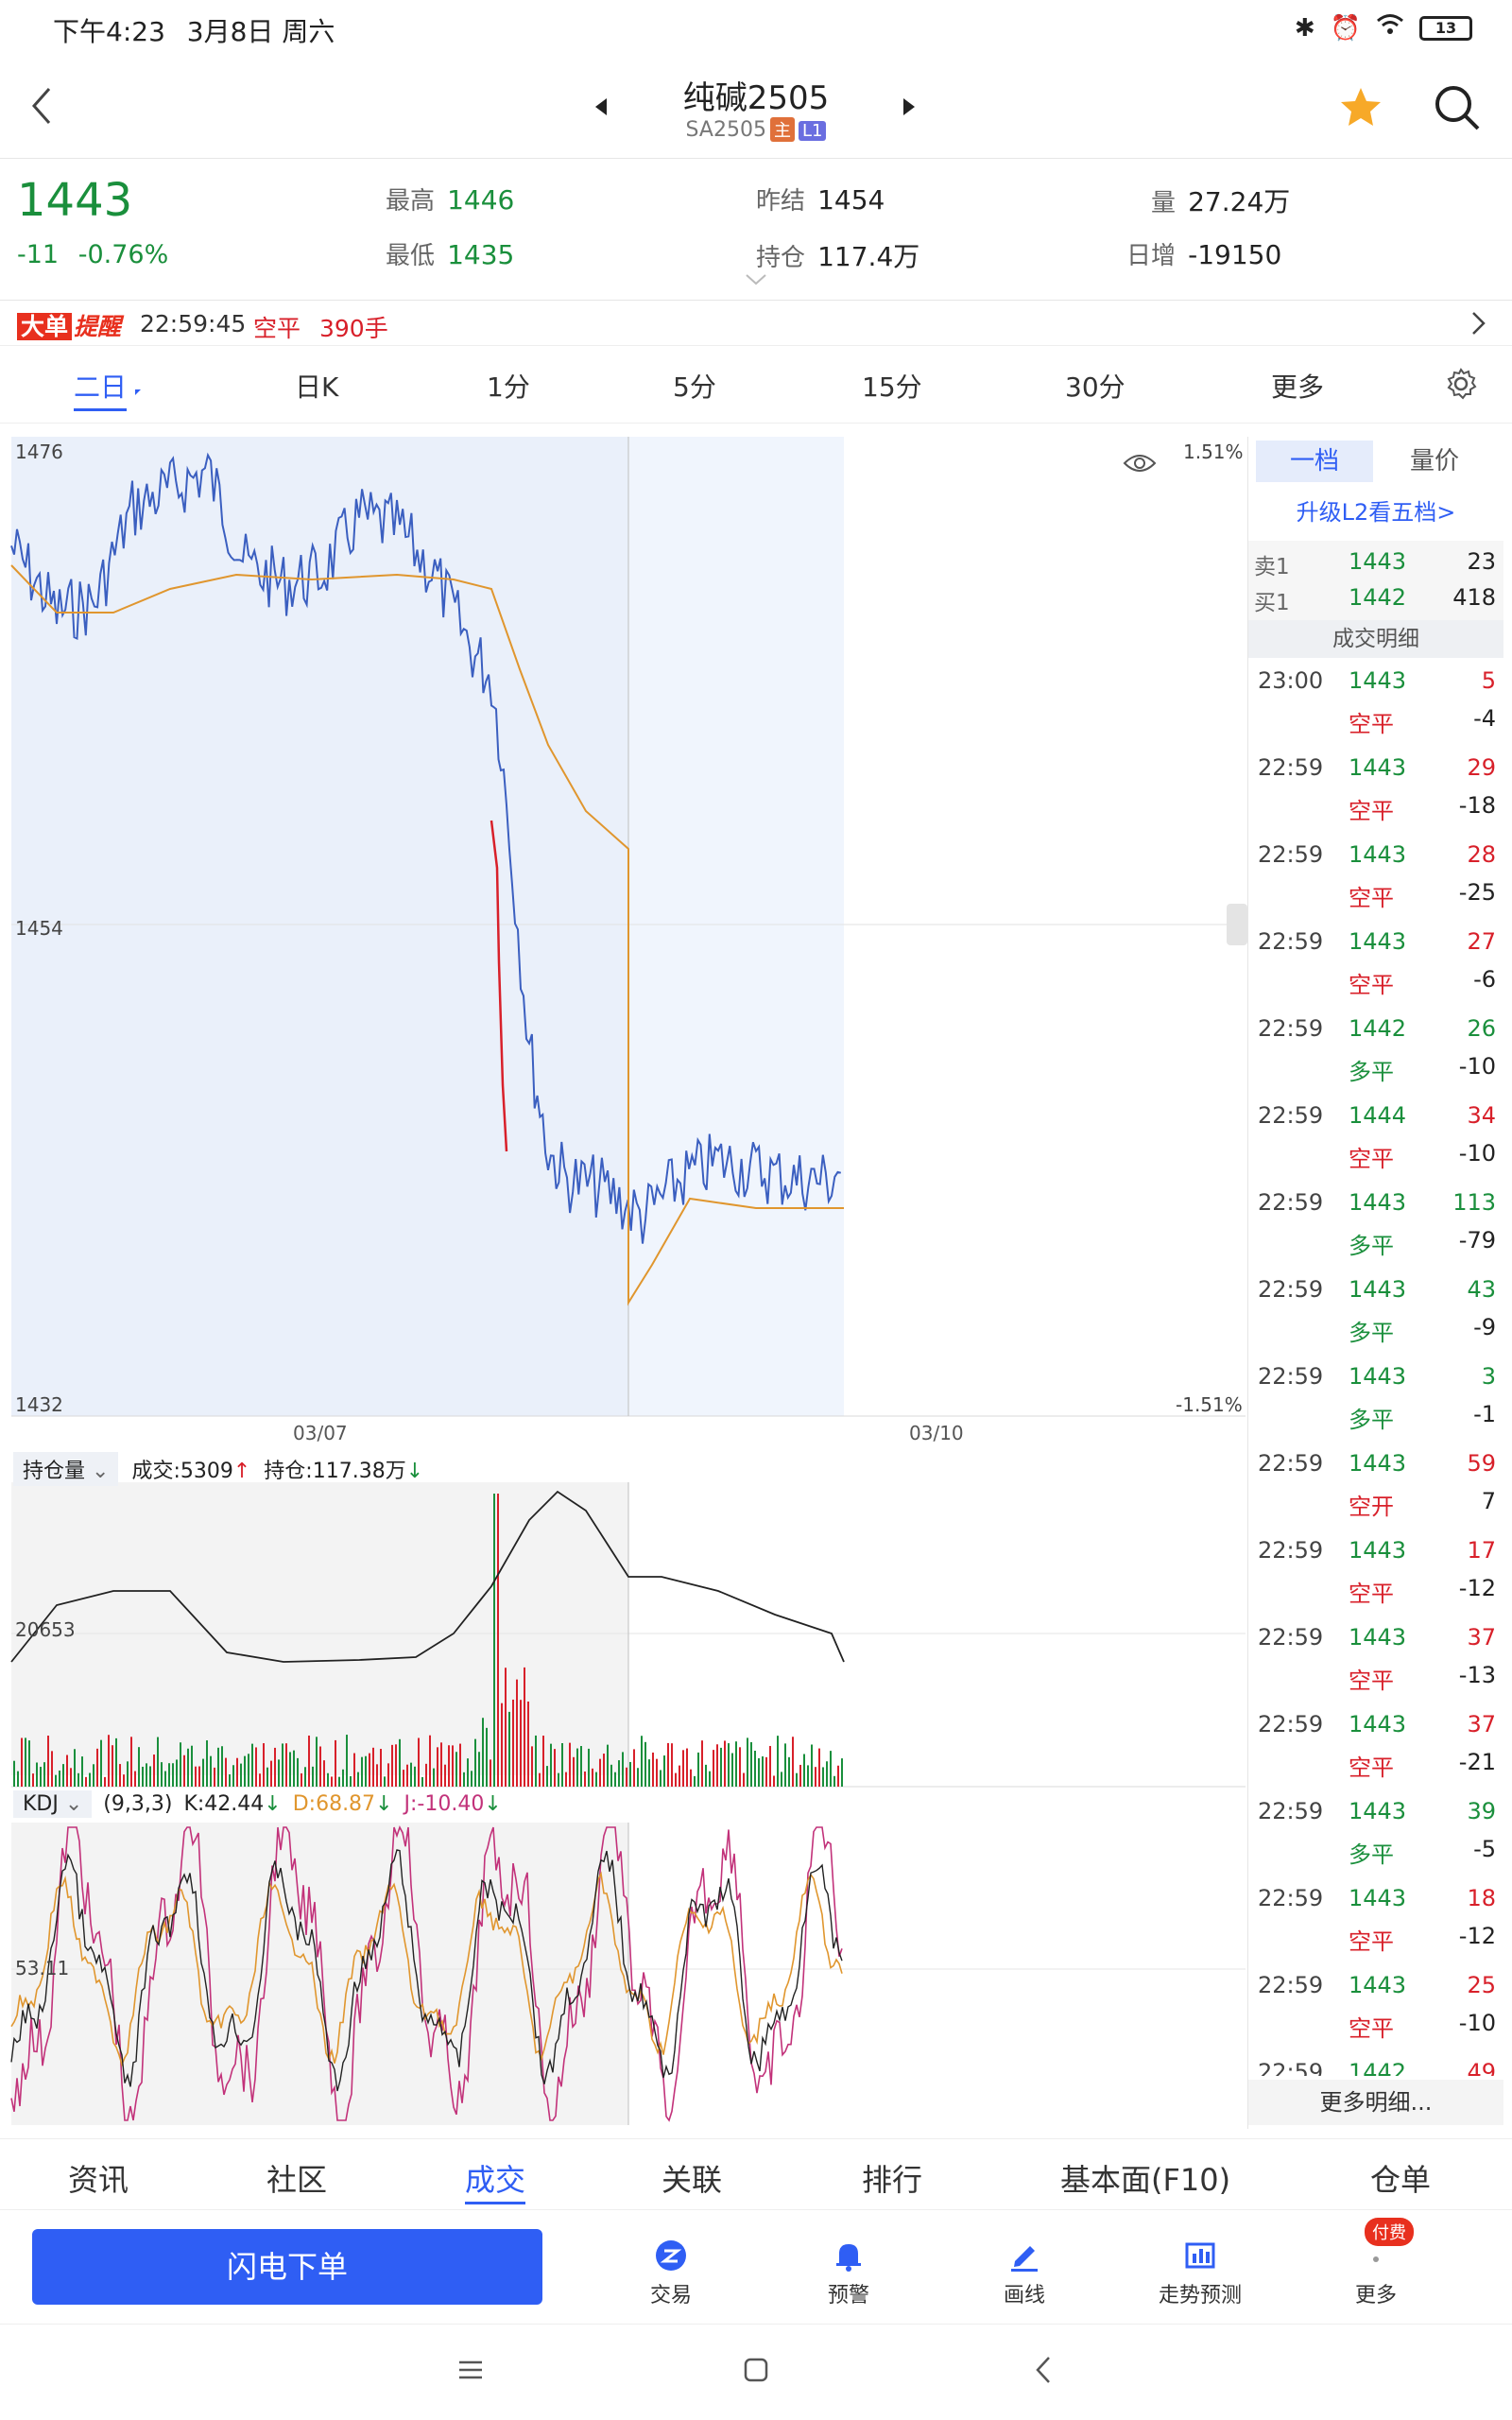 Image resolution: width=1512 pixels, height=2420 pixels. What do you see at coordinates (1200, 2273) in the screenshot?
I see `predict-button: 走势预测` at bounding box center [1200, 2273].